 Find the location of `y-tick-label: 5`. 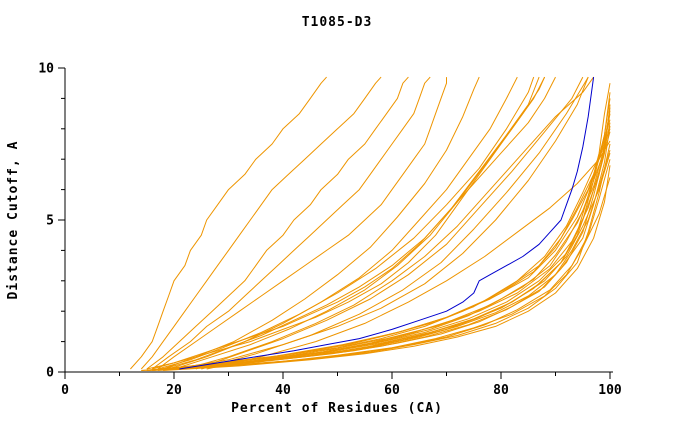

y-tick-label: 5 is located at coordinates (50, 221).